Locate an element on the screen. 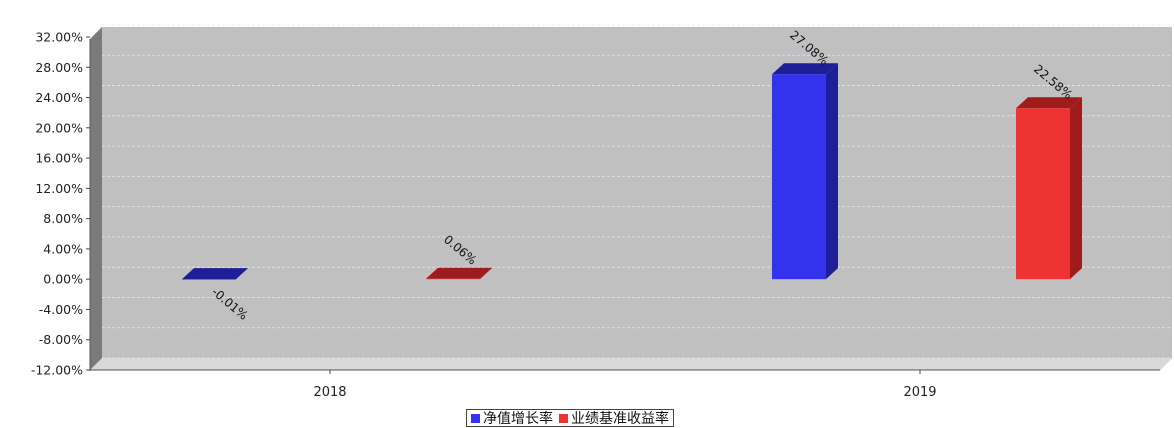  plot-floor is located at coordinates (631, 364).